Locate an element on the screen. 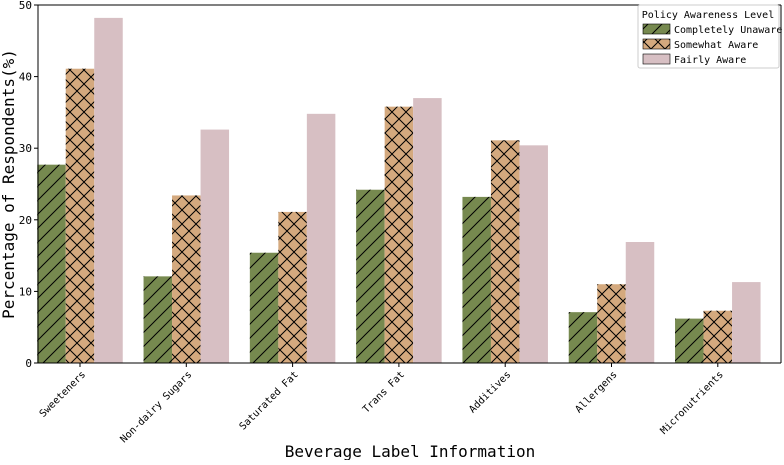 This screenshot has width=784, height=465. bar-trans-fat-fairly-aware is located at coordinates (427, 230).